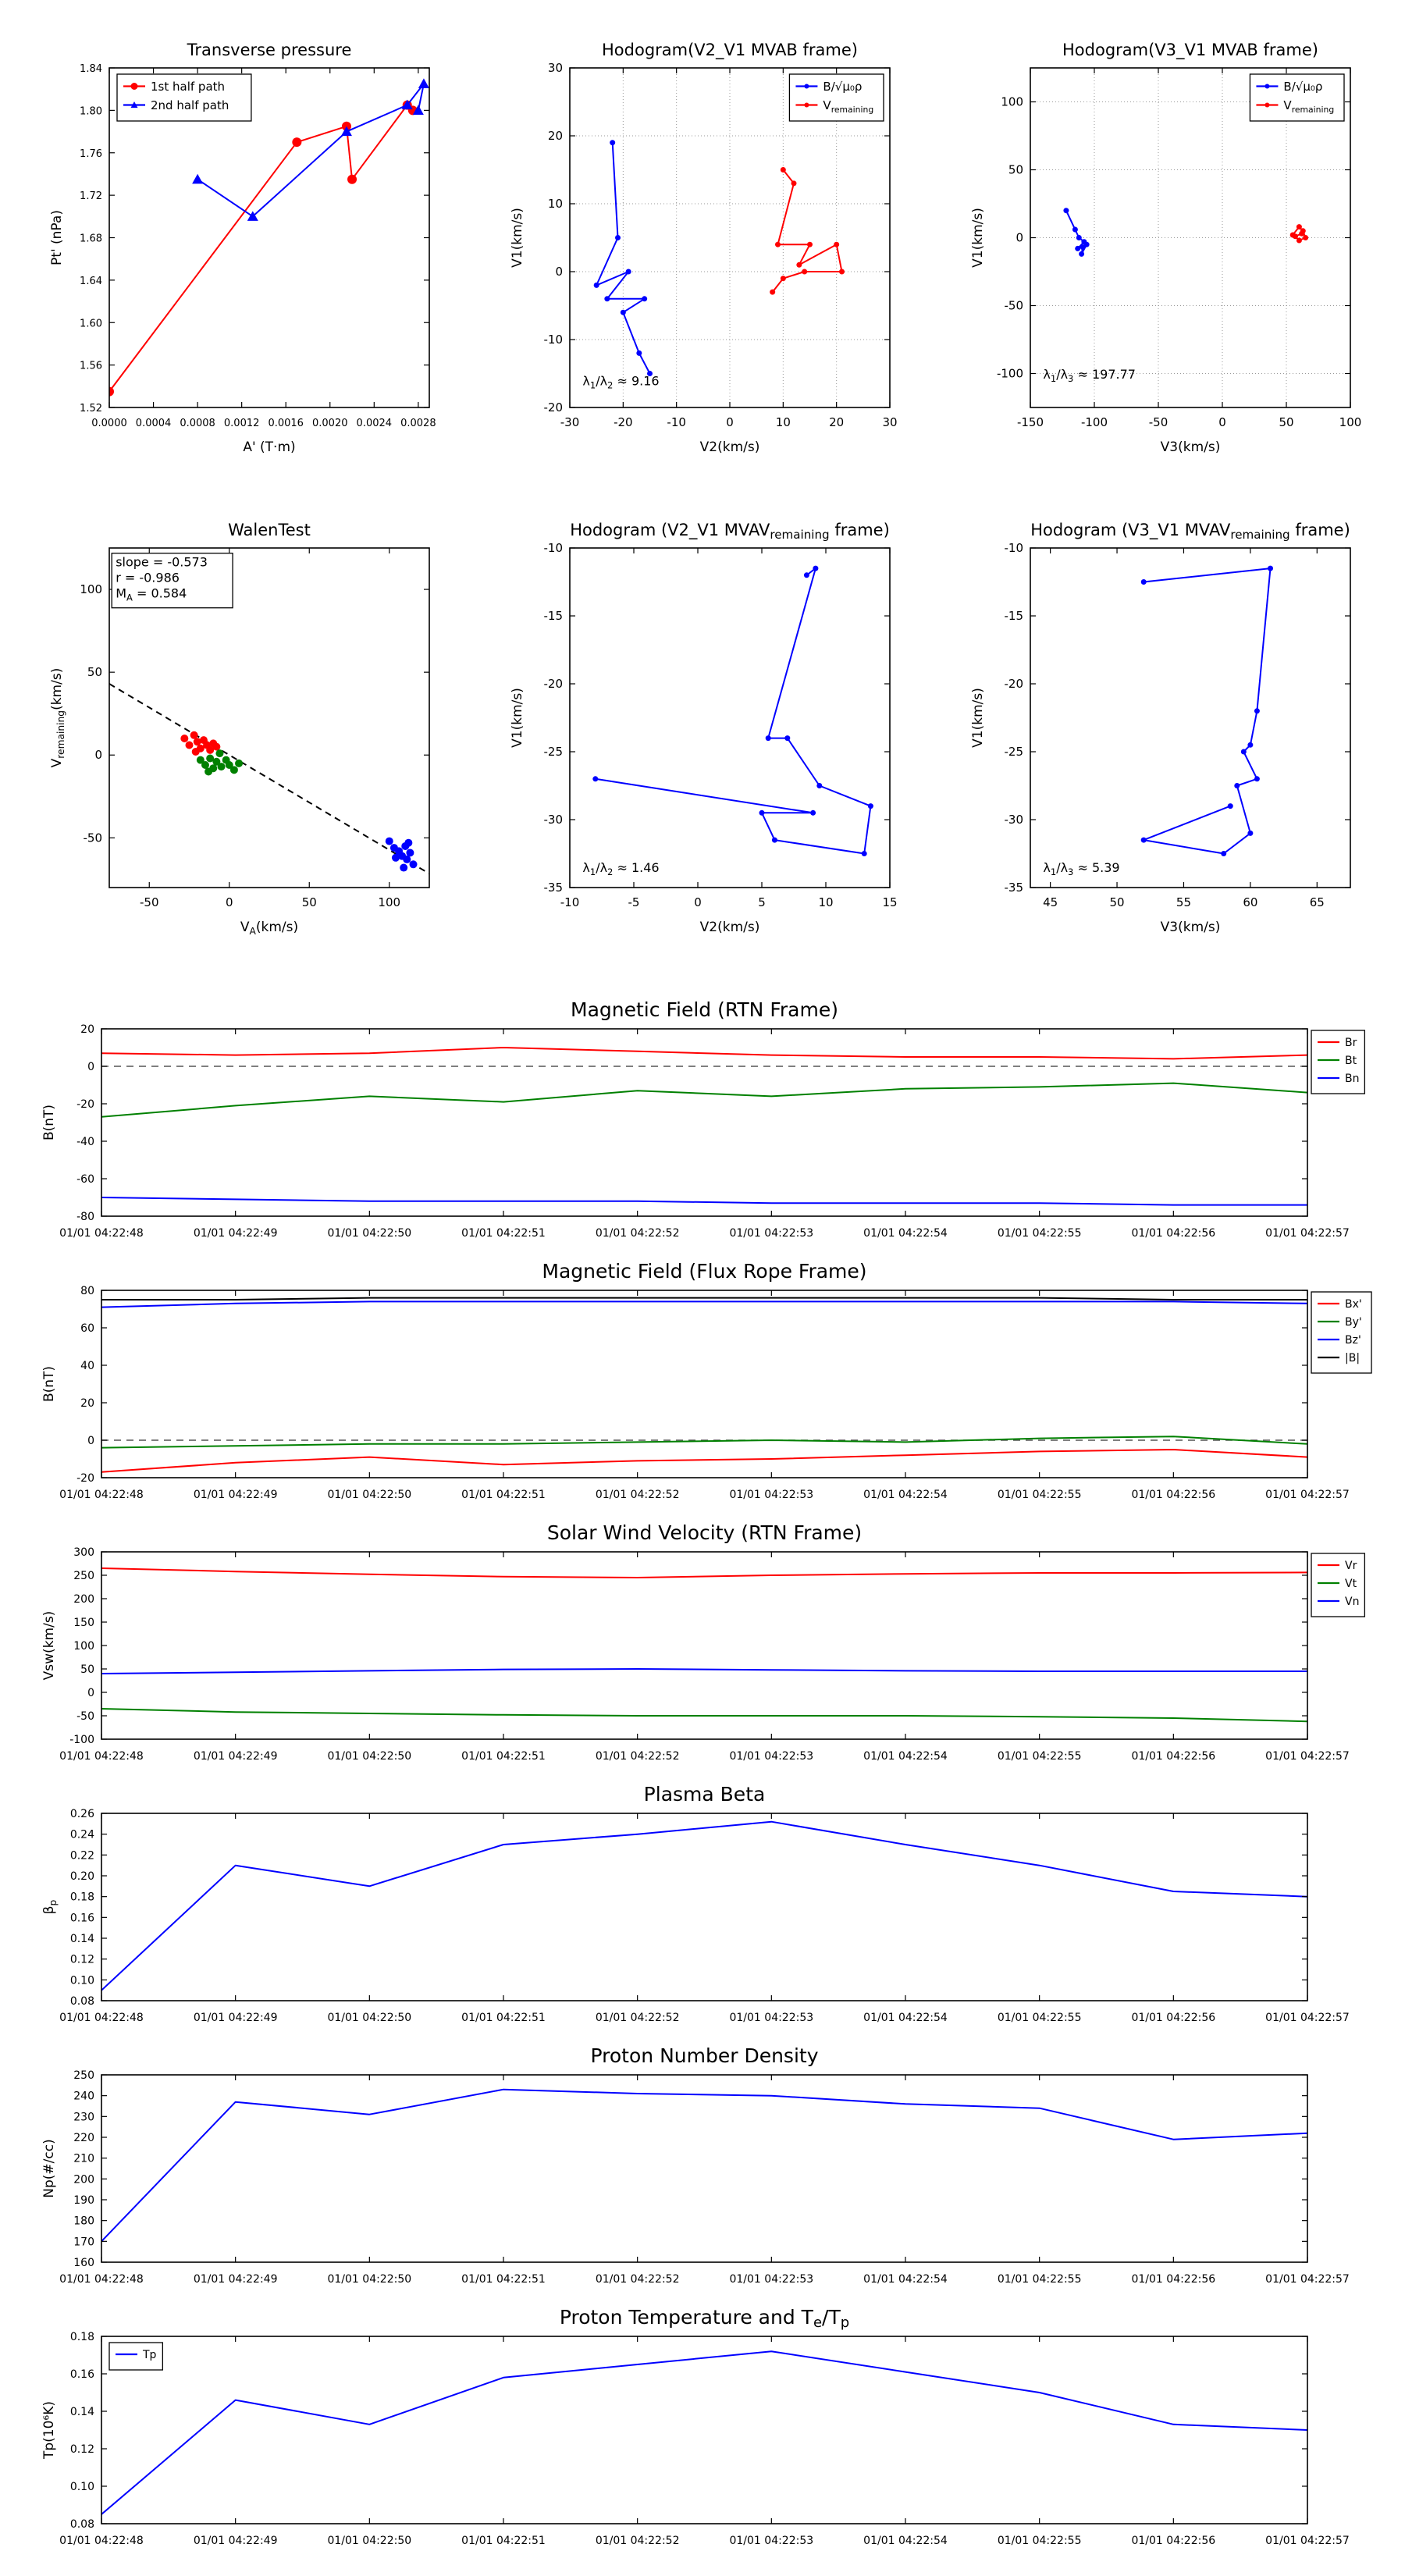 Image resolution: width=1405 pixels, height=2576 pixels. Describe the element at coordinates (1094, 422) in the screenshot. I see `svg-text: -100` at that location.